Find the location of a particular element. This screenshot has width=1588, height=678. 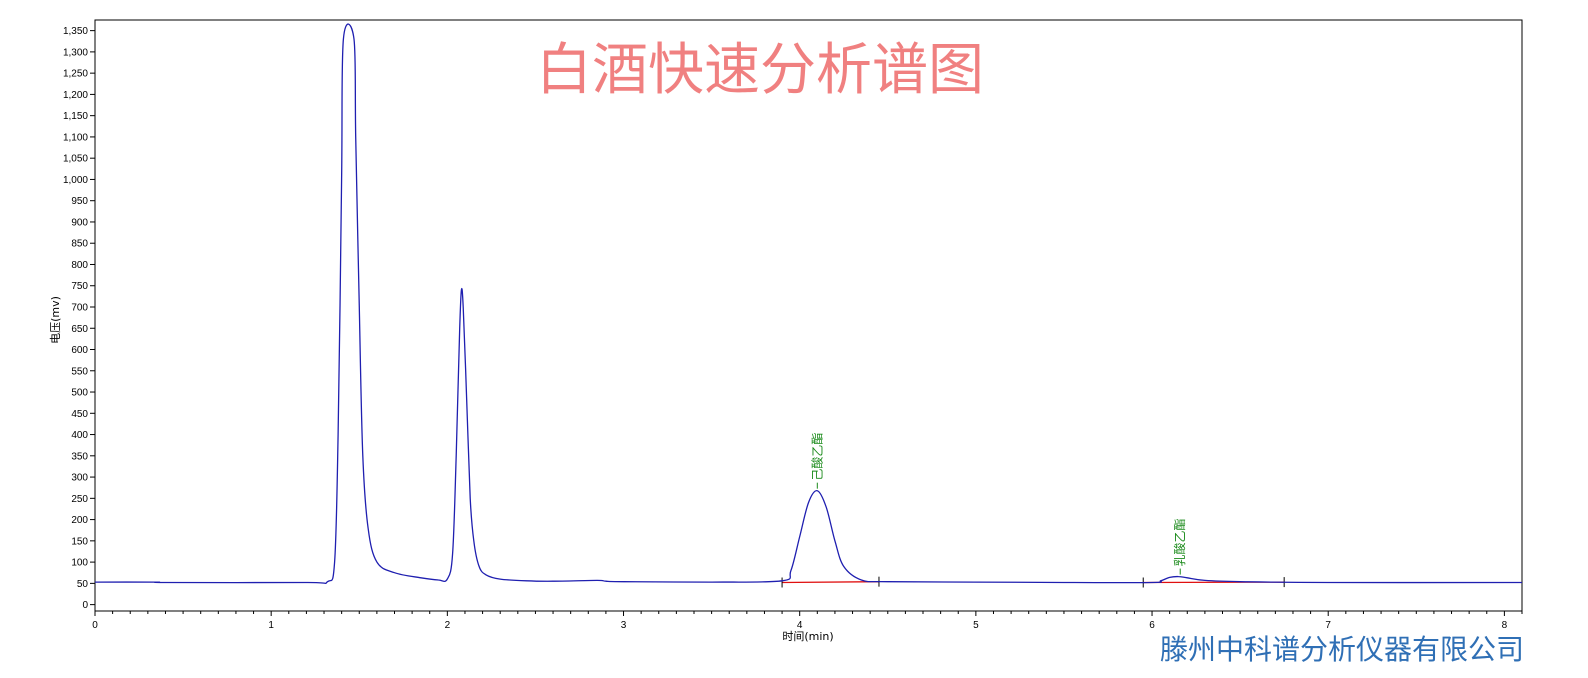

y-tick-label: 1,150 is located at coordinates (75, 116).